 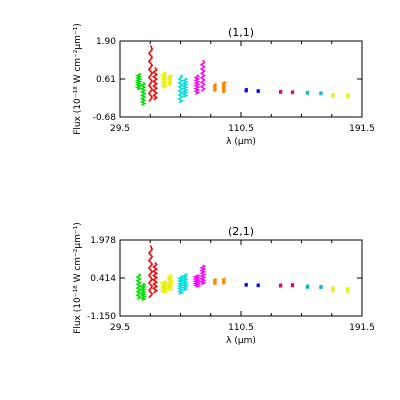 What do you see at coordinates (101, 317) in the screenshot?
I see `y-tick-label: -1.150` at bounding box center [101, 317].